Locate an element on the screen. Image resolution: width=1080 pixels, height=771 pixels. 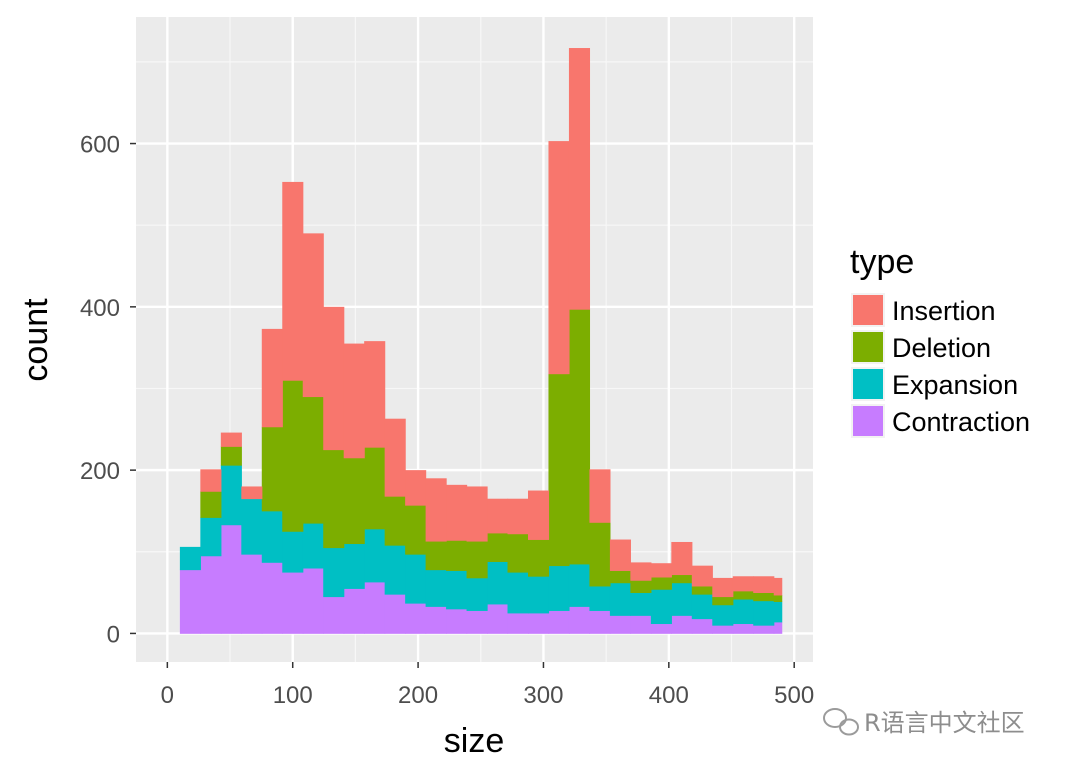
watermark-text: R语言中文社区 is located at coordinates (944, 723).